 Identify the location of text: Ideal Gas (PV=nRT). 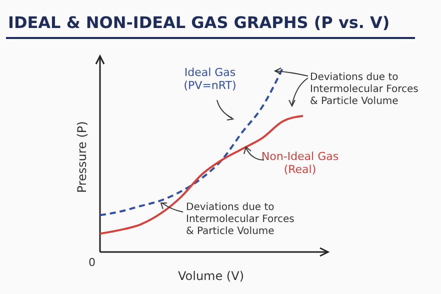
(210, 79).